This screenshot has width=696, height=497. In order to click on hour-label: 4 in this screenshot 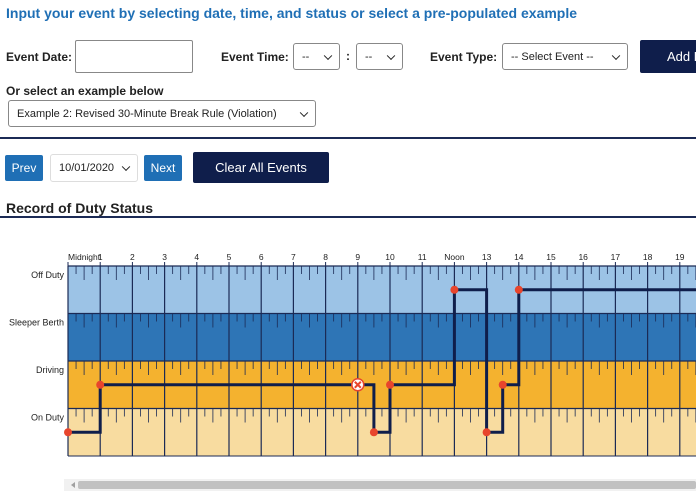, I will do `click(196, 257)`.